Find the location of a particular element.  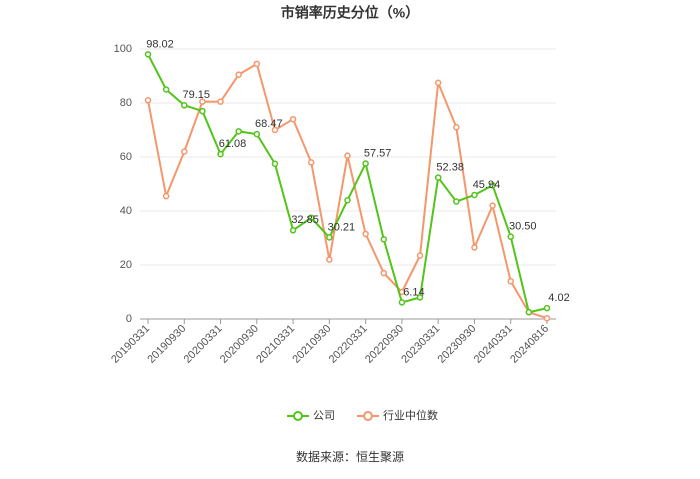

x-tick-label: 20220930 is located at coordinates (384, 344).